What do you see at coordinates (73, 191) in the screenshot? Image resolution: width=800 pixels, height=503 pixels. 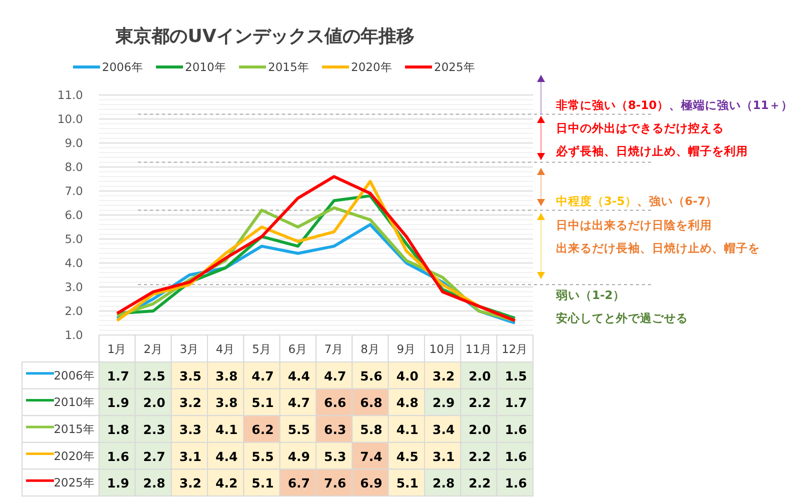 I see `y-tick-label: 7.0` at bounding box center [73, 191].